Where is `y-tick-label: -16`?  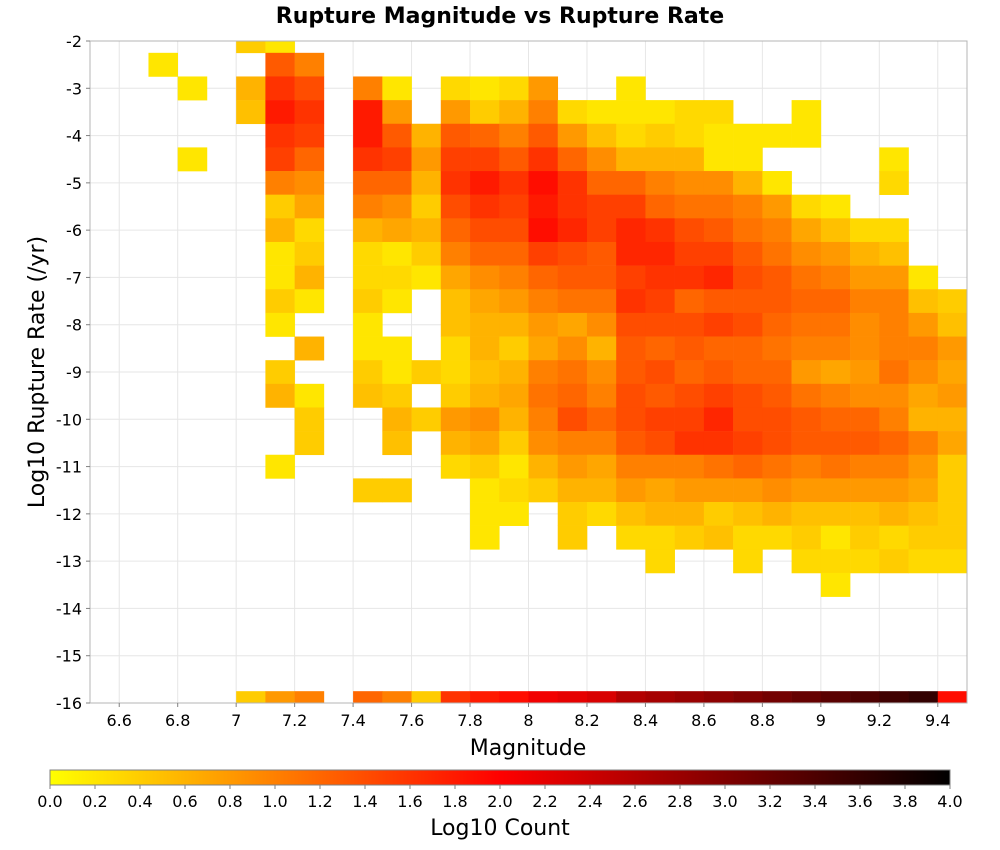
y-tick-label: -16 is located at coordinates (69, 703).